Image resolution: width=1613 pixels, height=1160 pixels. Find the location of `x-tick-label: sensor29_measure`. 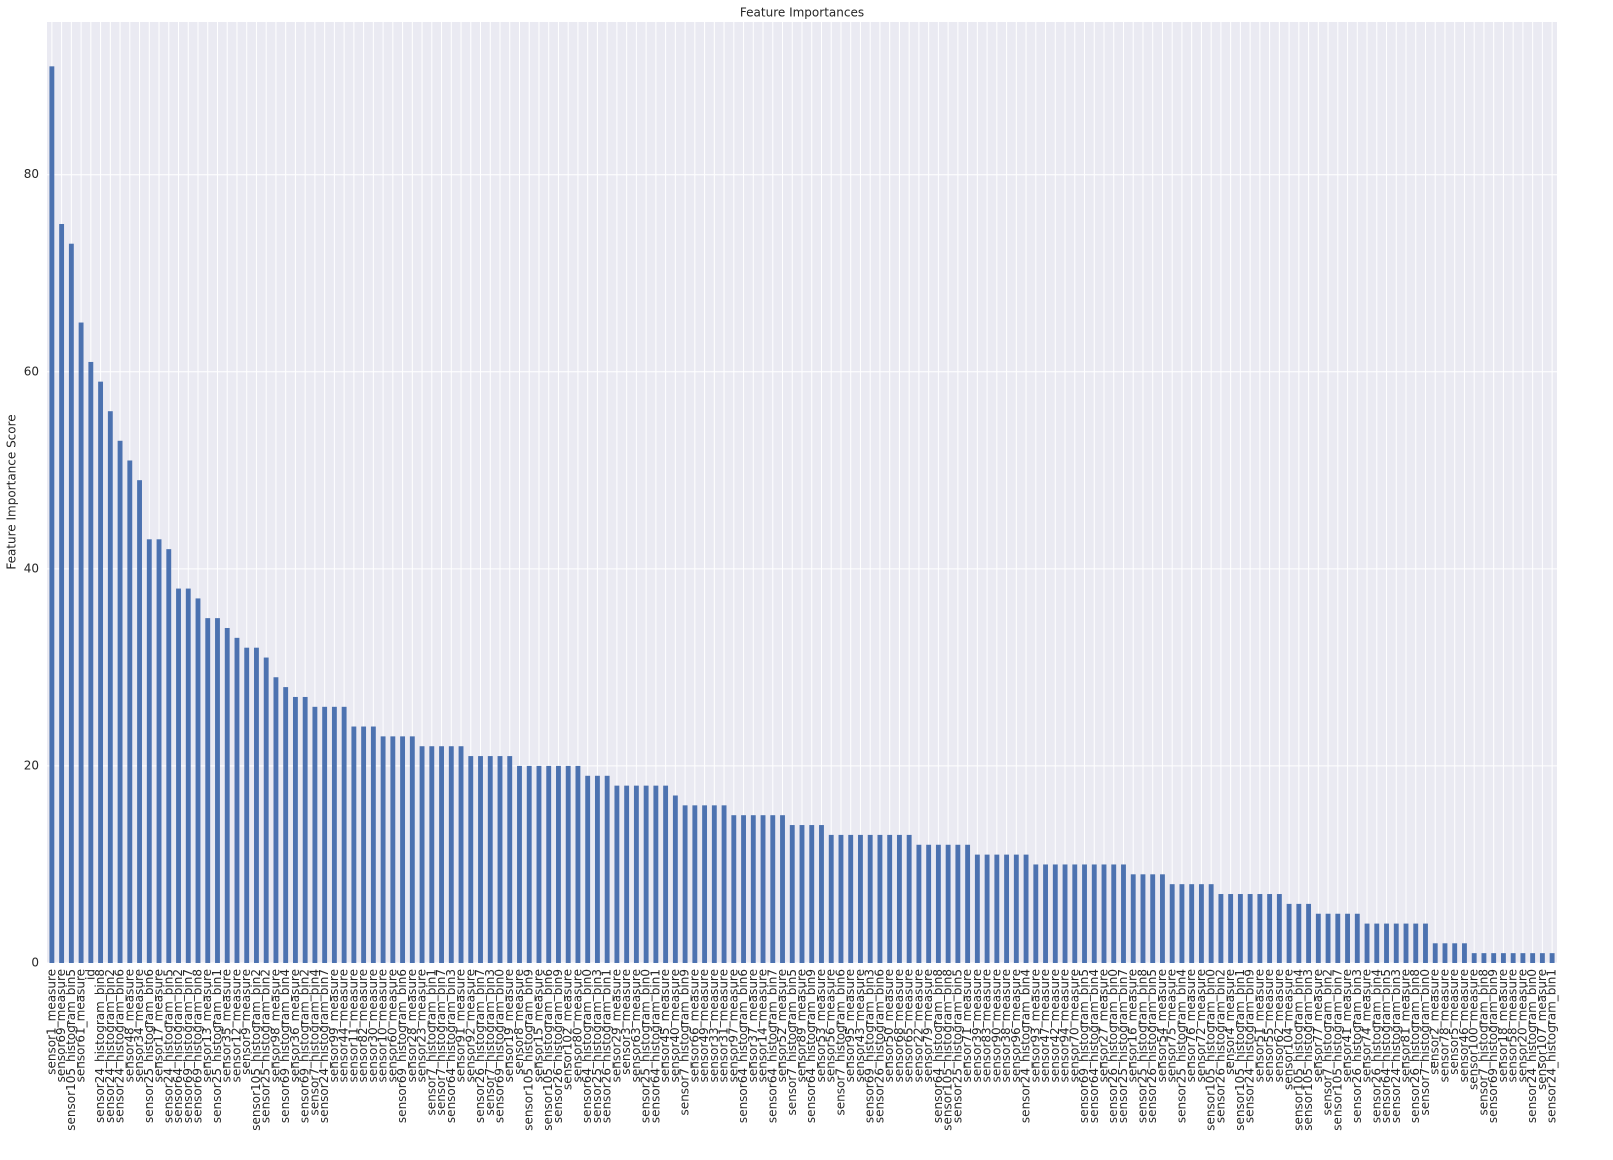

x-tick-label: sensor29_measure is located at coordinates (616, 1025).